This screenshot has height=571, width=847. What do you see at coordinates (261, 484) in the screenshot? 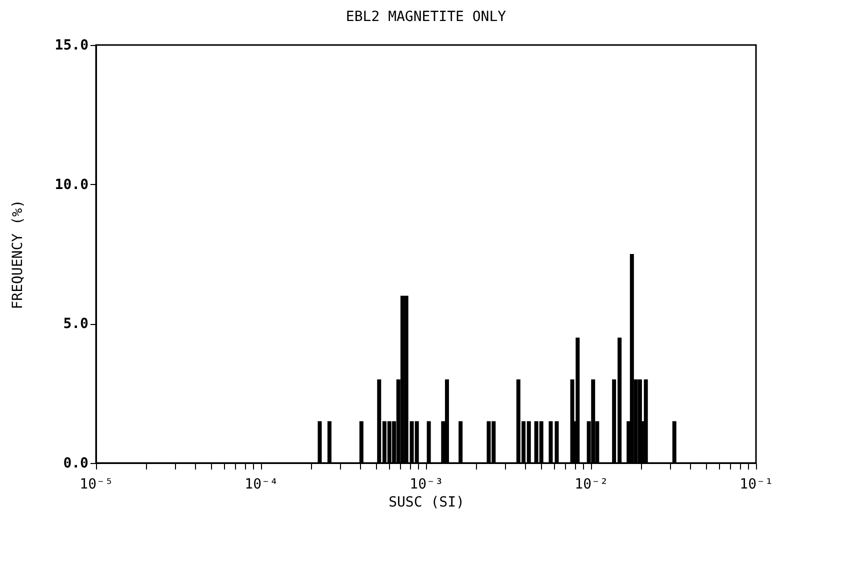
I see `x-tick-label: 10⁻⁴` at bounding box center [261, 484].